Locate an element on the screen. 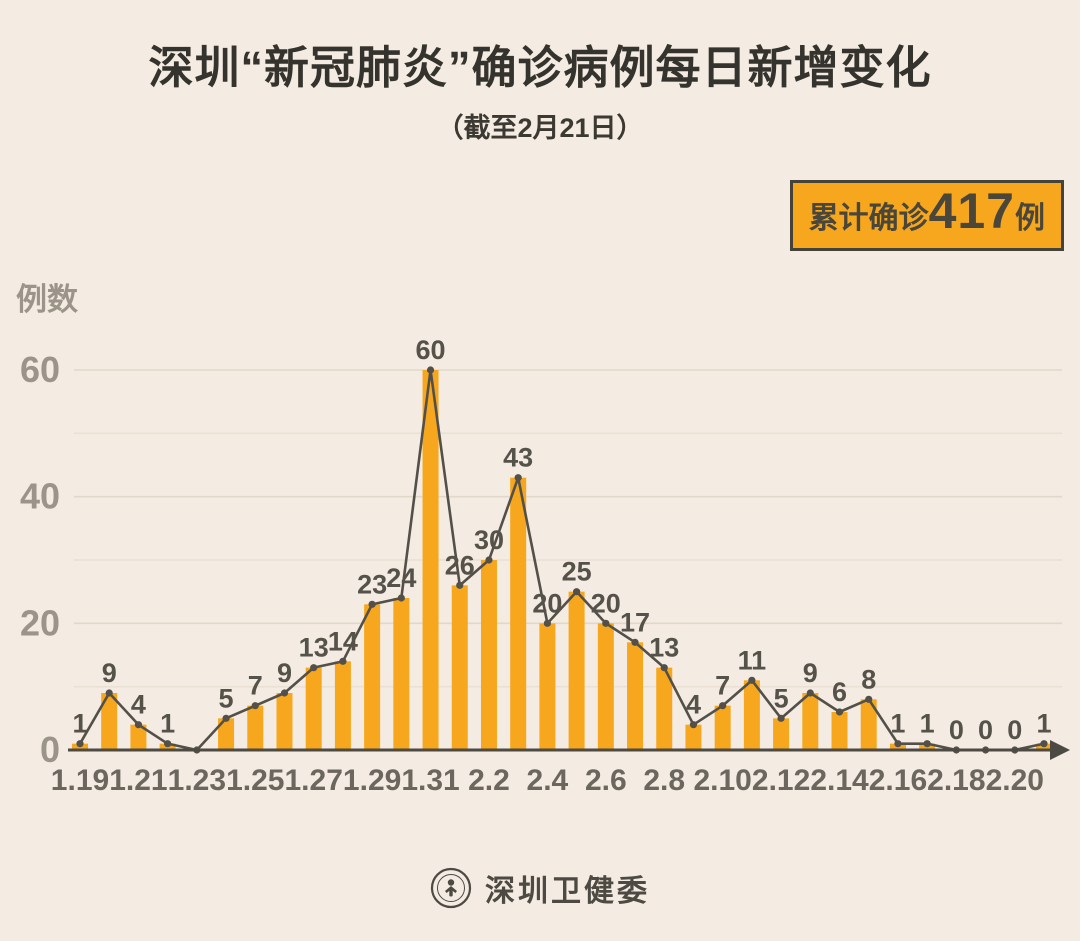 This screenshot has height=941, width=1080. page-subtitle: （截至2月21日） is located at coordinates (540, 128).